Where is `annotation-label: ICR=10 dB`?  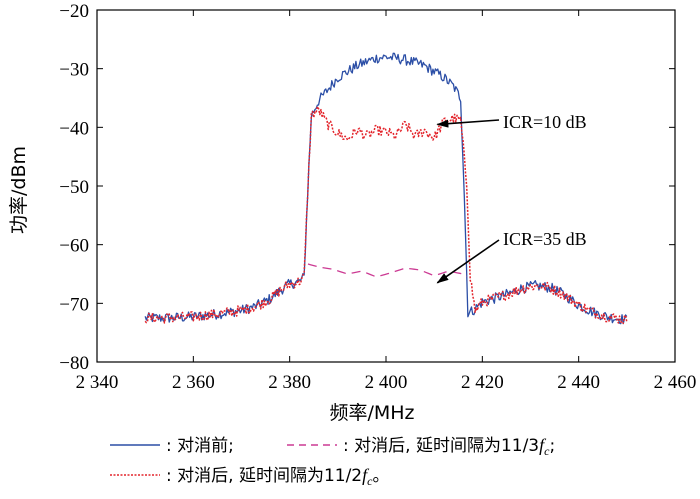 annotation-label: ICR=10 dB is located at coordinates (545, 122).